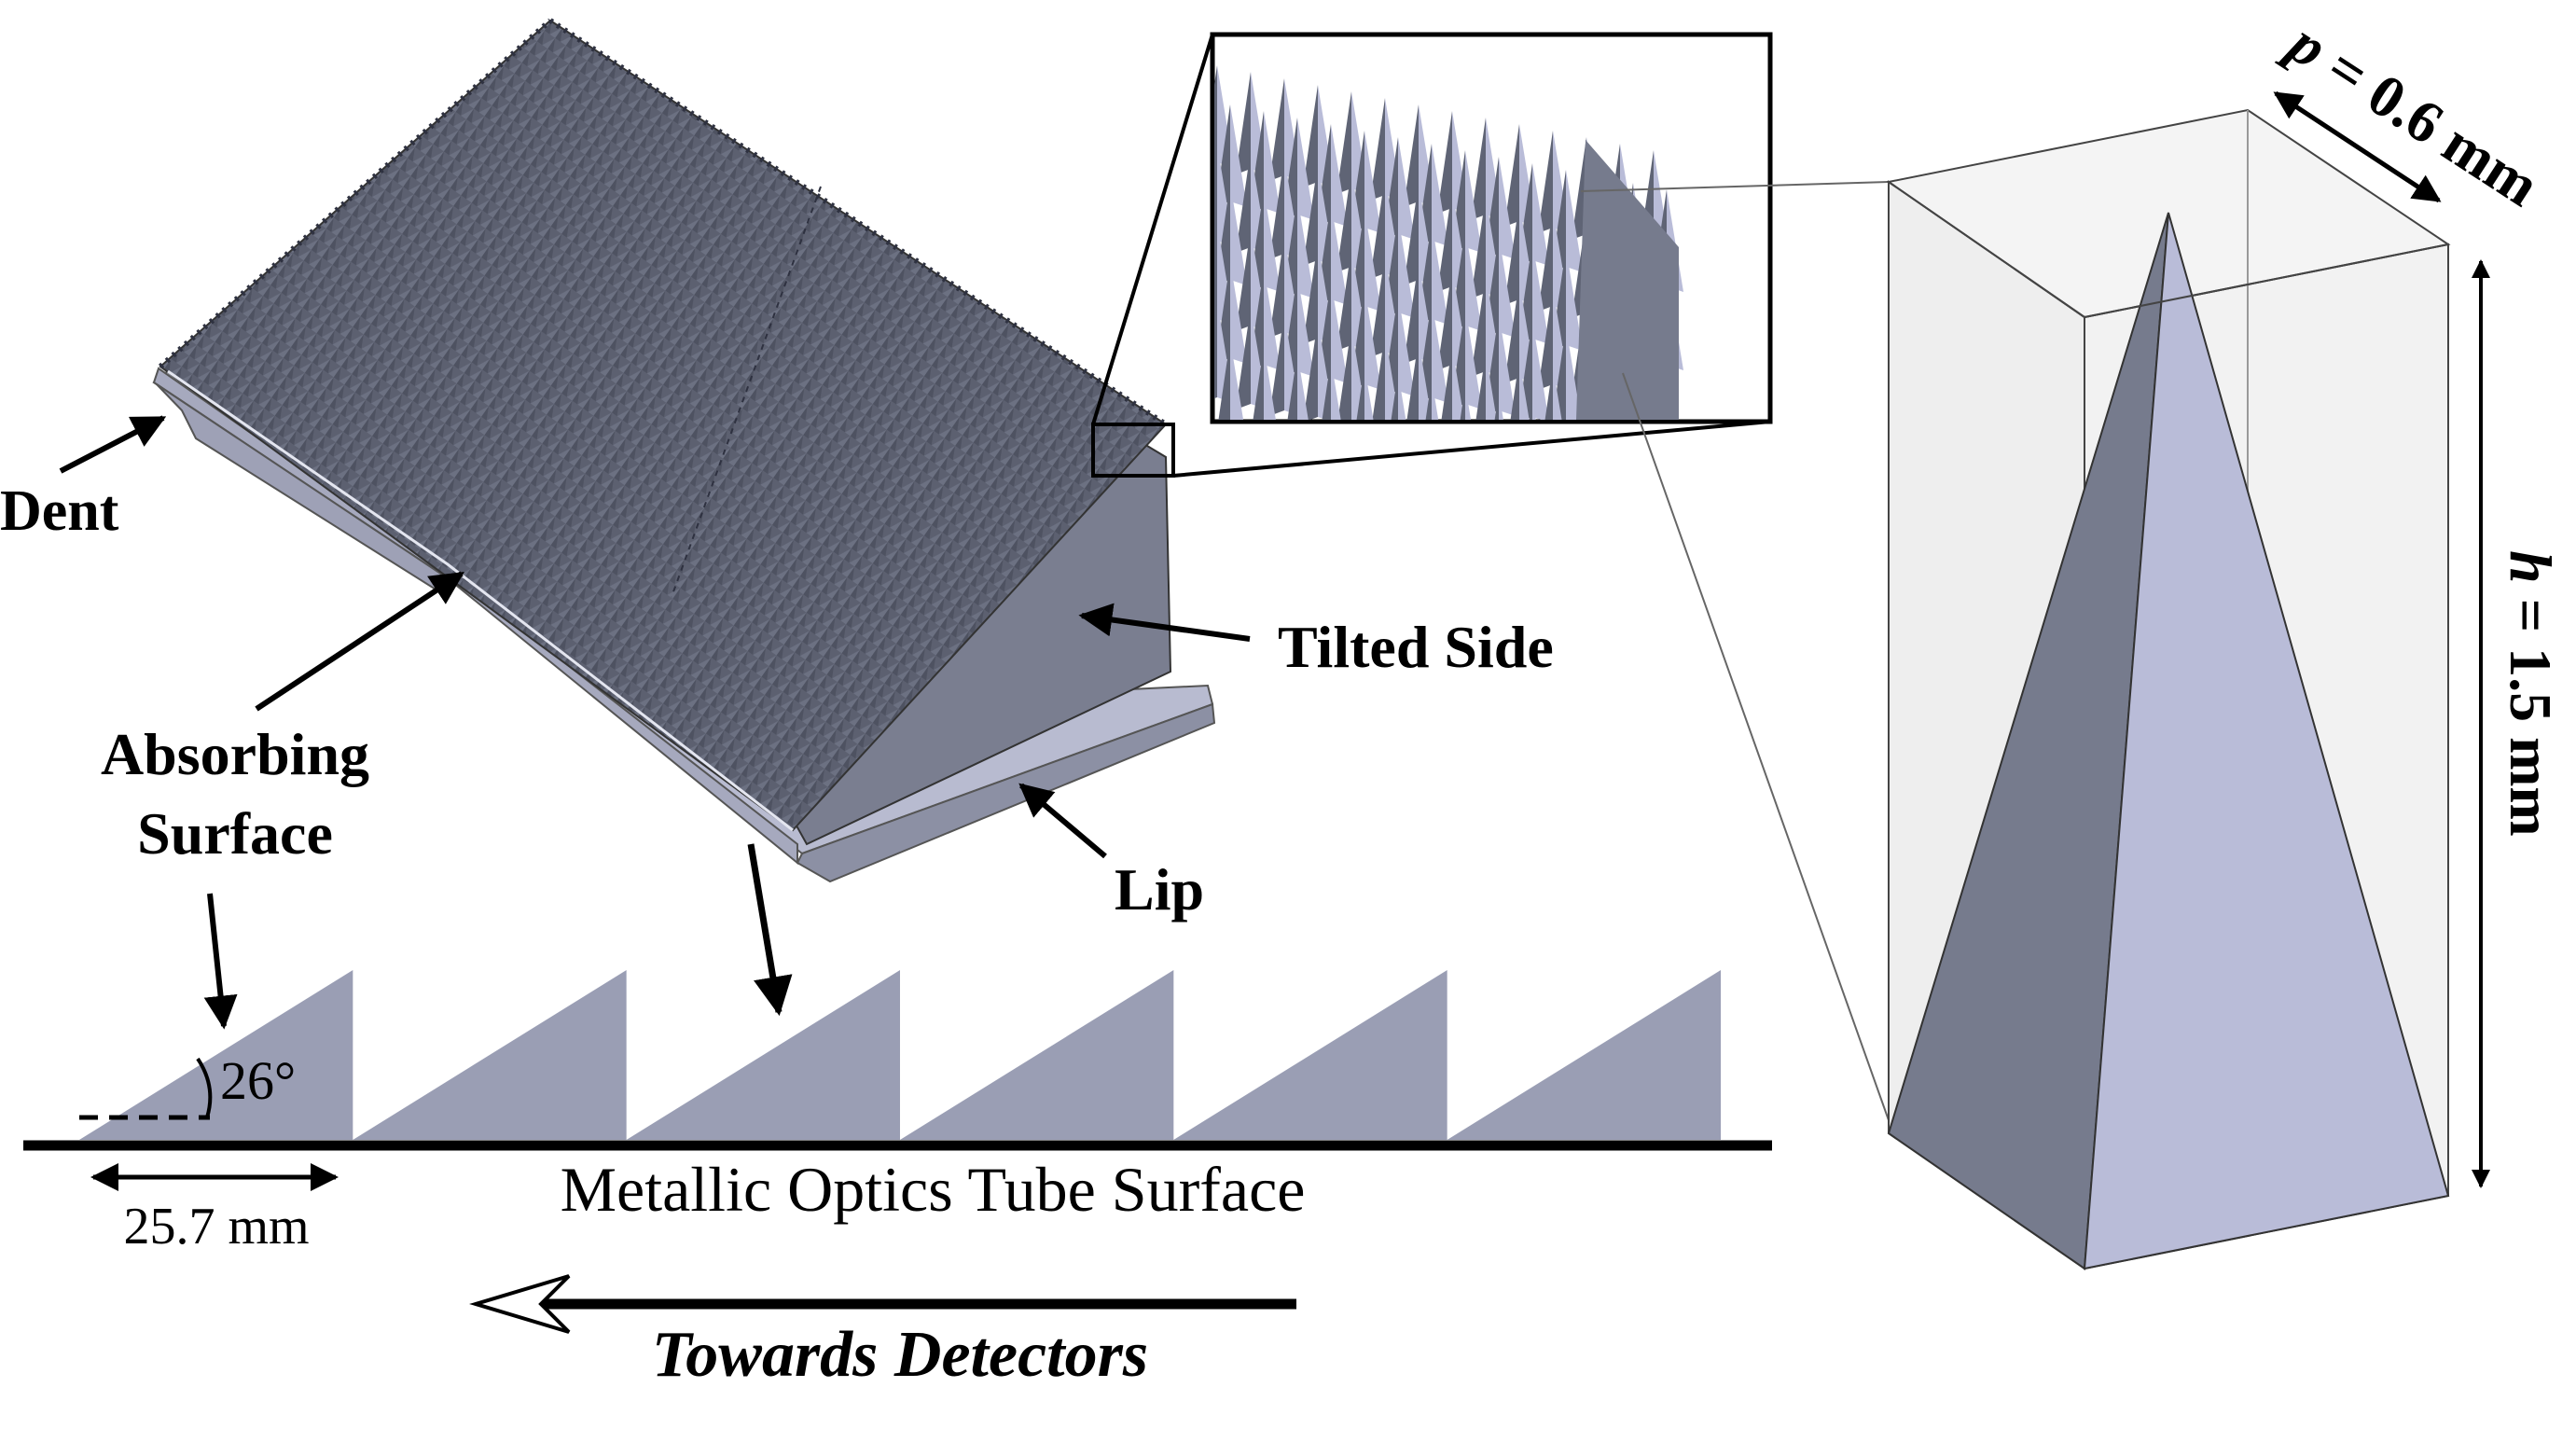  Describe the element at coordinates (1627, 280) in the screenshot. I see `inset-side-wall` at that location.